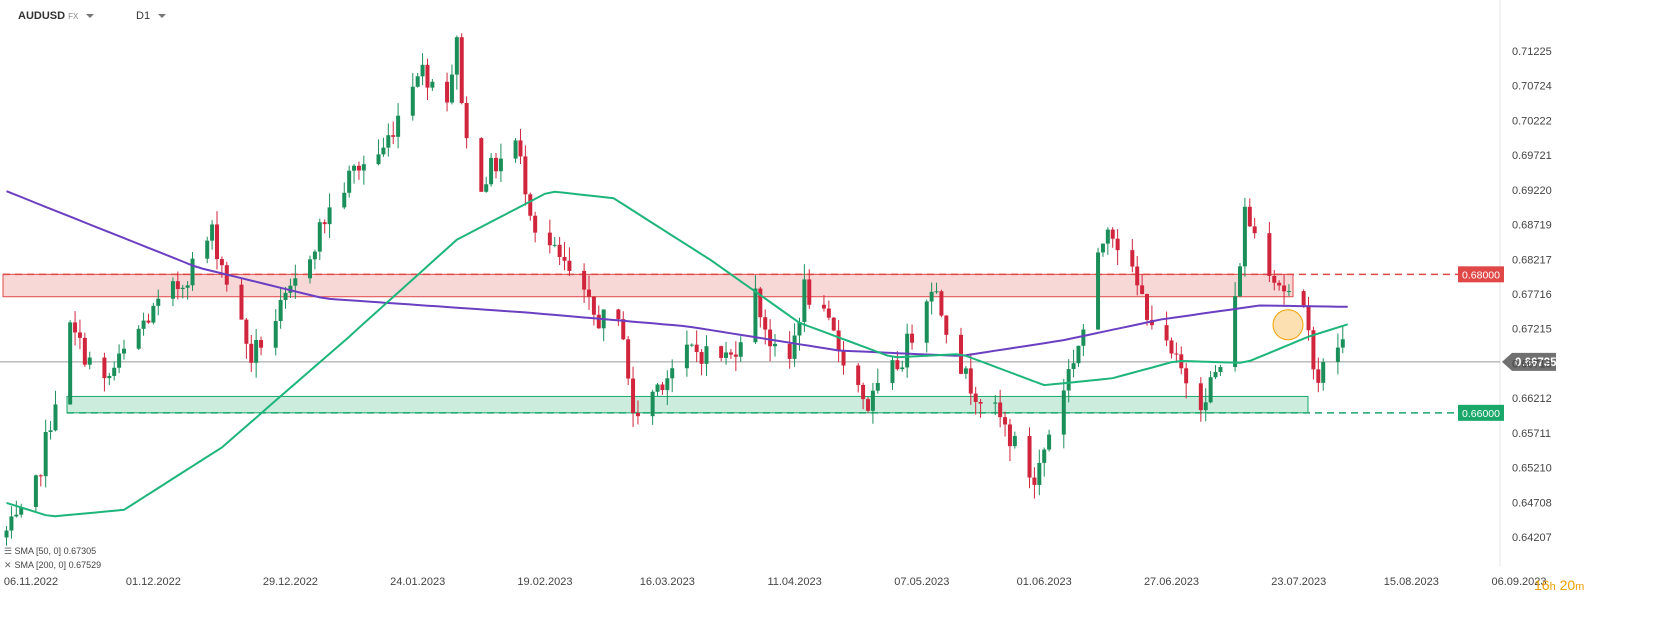 Image resolution: width=1653 pixels, height=630 pixels. Describe the element at coordinates (56, 16) in the screenshot. I see `symbol-selector: AUDUSD FX` at that location.